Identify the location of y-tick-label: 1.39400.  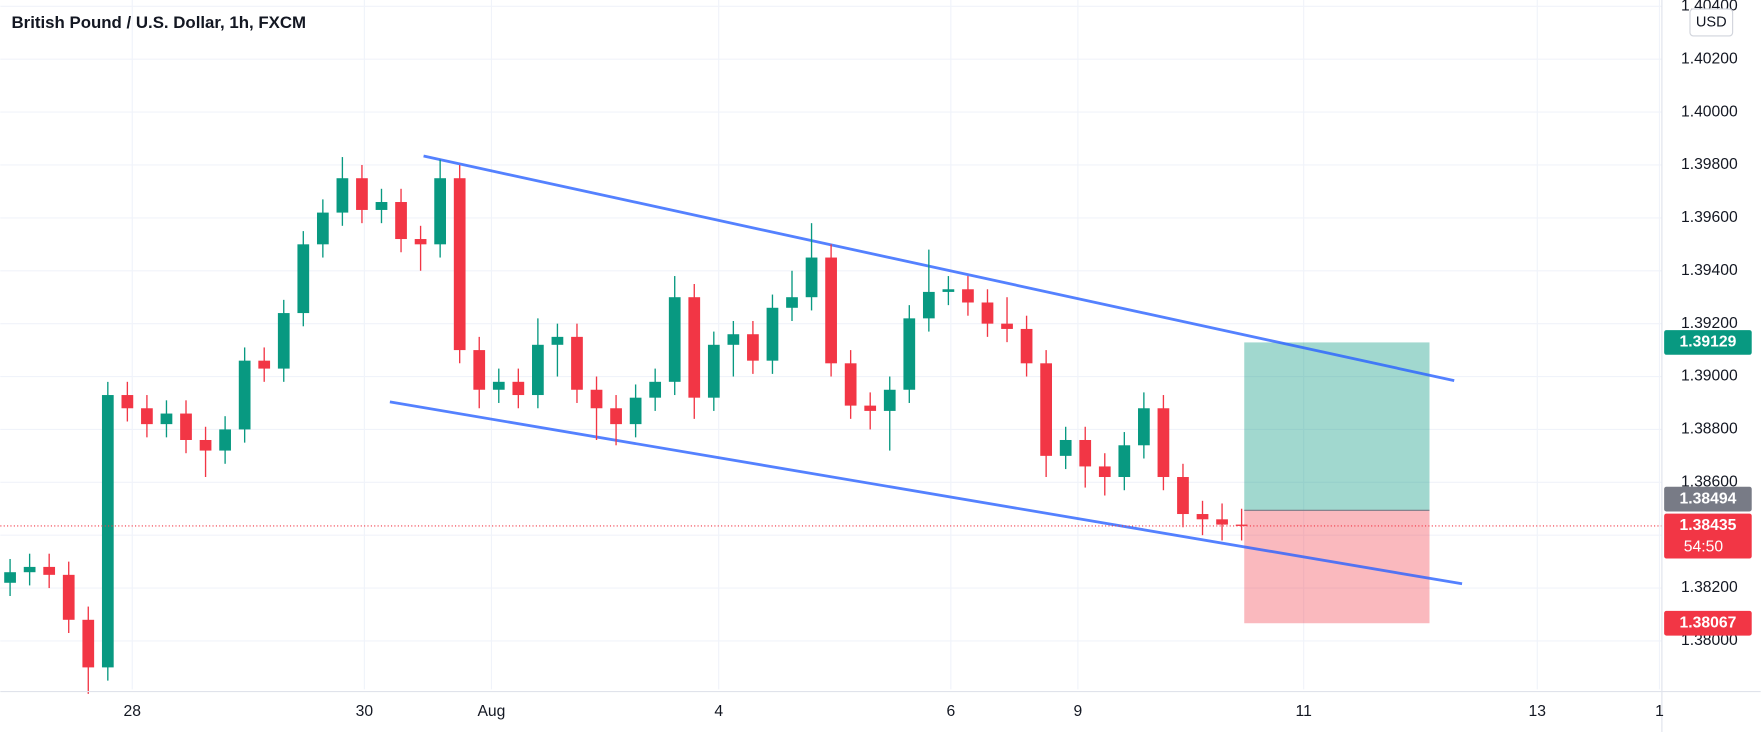
(1709, 270).